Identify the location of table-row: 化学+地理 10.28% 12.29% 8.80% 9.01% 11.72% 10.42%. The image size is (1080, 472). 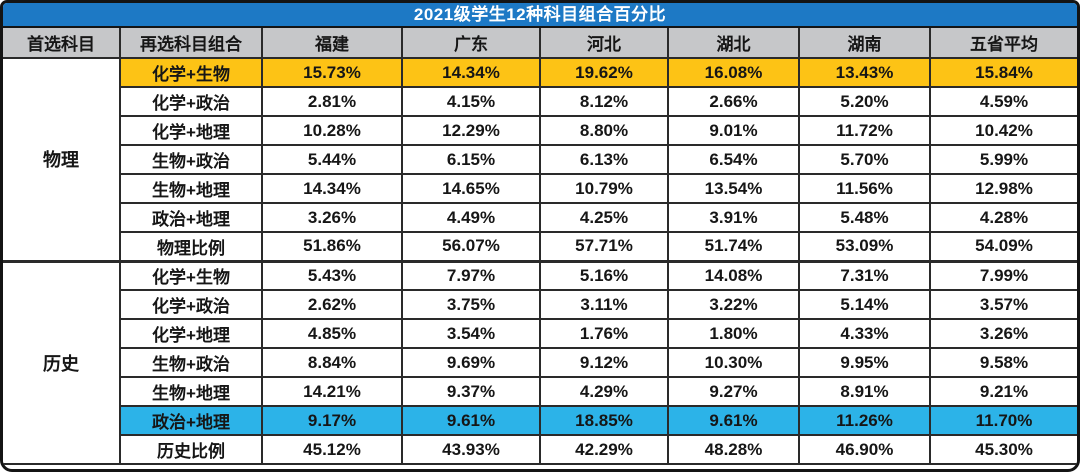
(540, 130).